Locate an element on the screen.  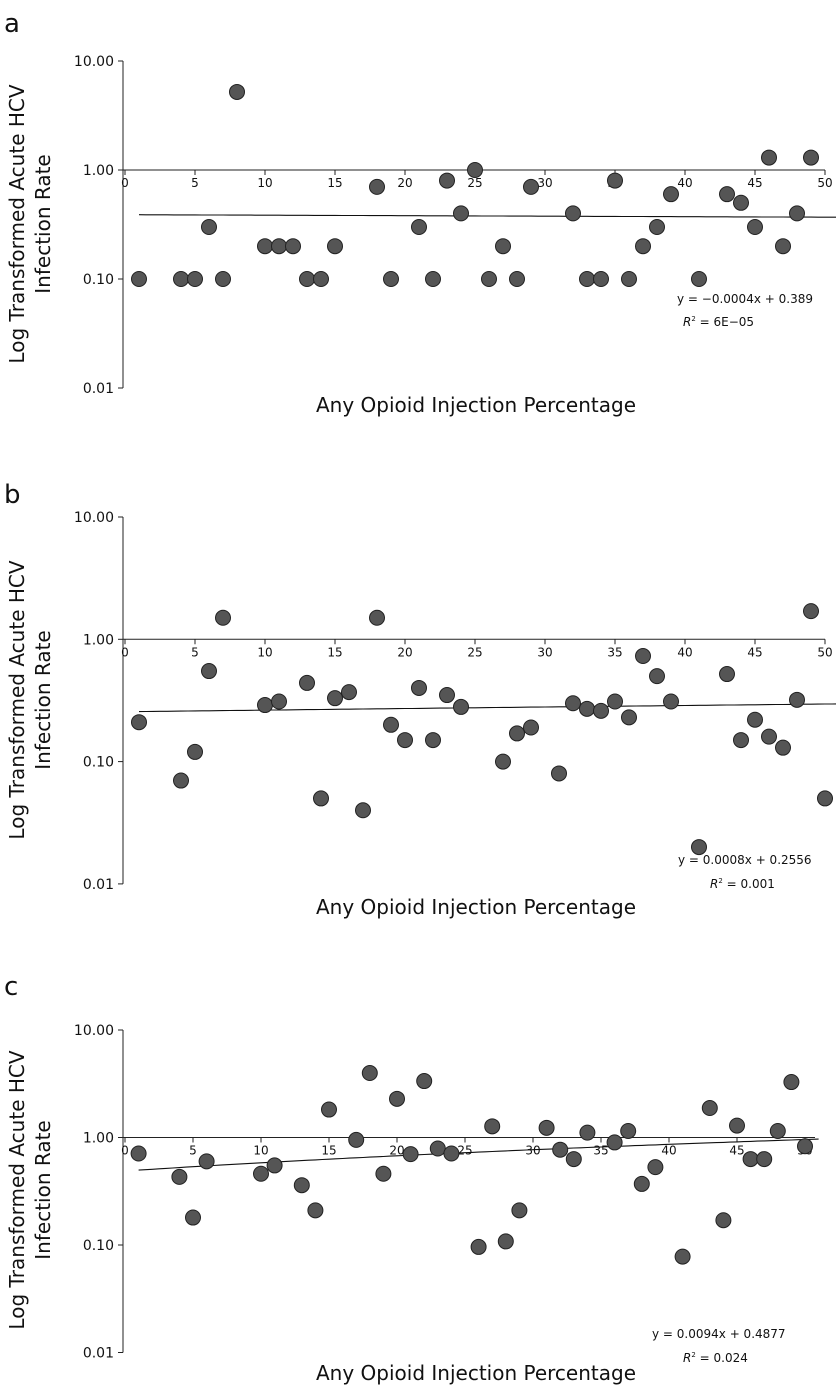
x-tick-label: 25 is located at coordinates (474, 183).